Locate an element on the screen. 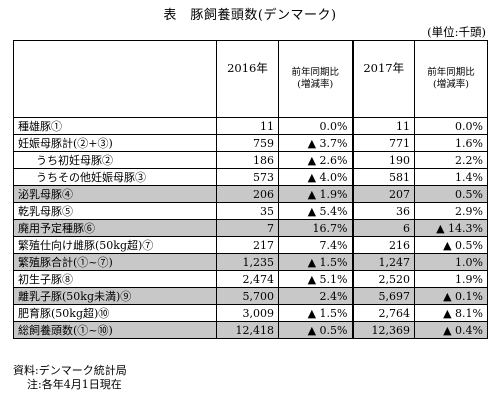  table-row: うちその他妊娠母豚③ 573 ▲ 4.0% 581 1.4% is located at coordinates (250, 177).